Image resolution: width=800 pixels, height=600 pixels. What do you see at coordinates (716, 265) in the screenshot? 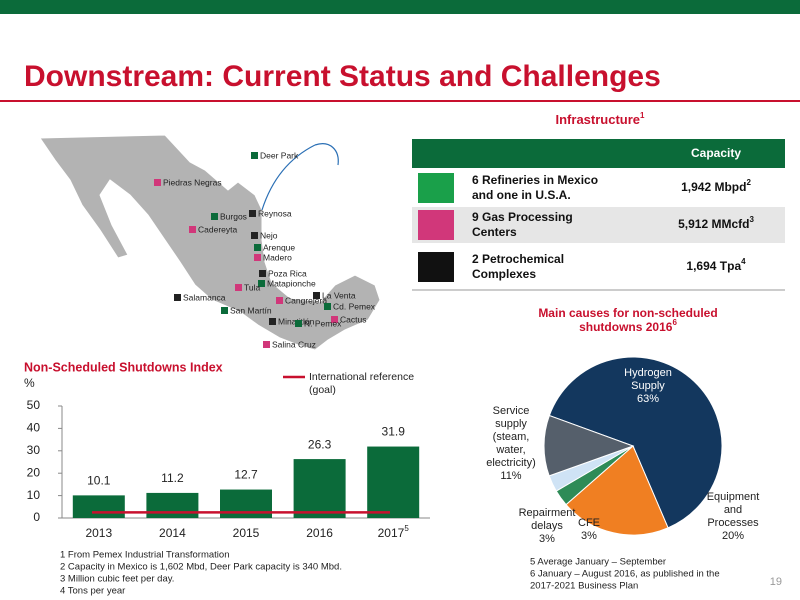
I see `row-capacity: 1,694 Tpa4` at bounding box center [716, 265].